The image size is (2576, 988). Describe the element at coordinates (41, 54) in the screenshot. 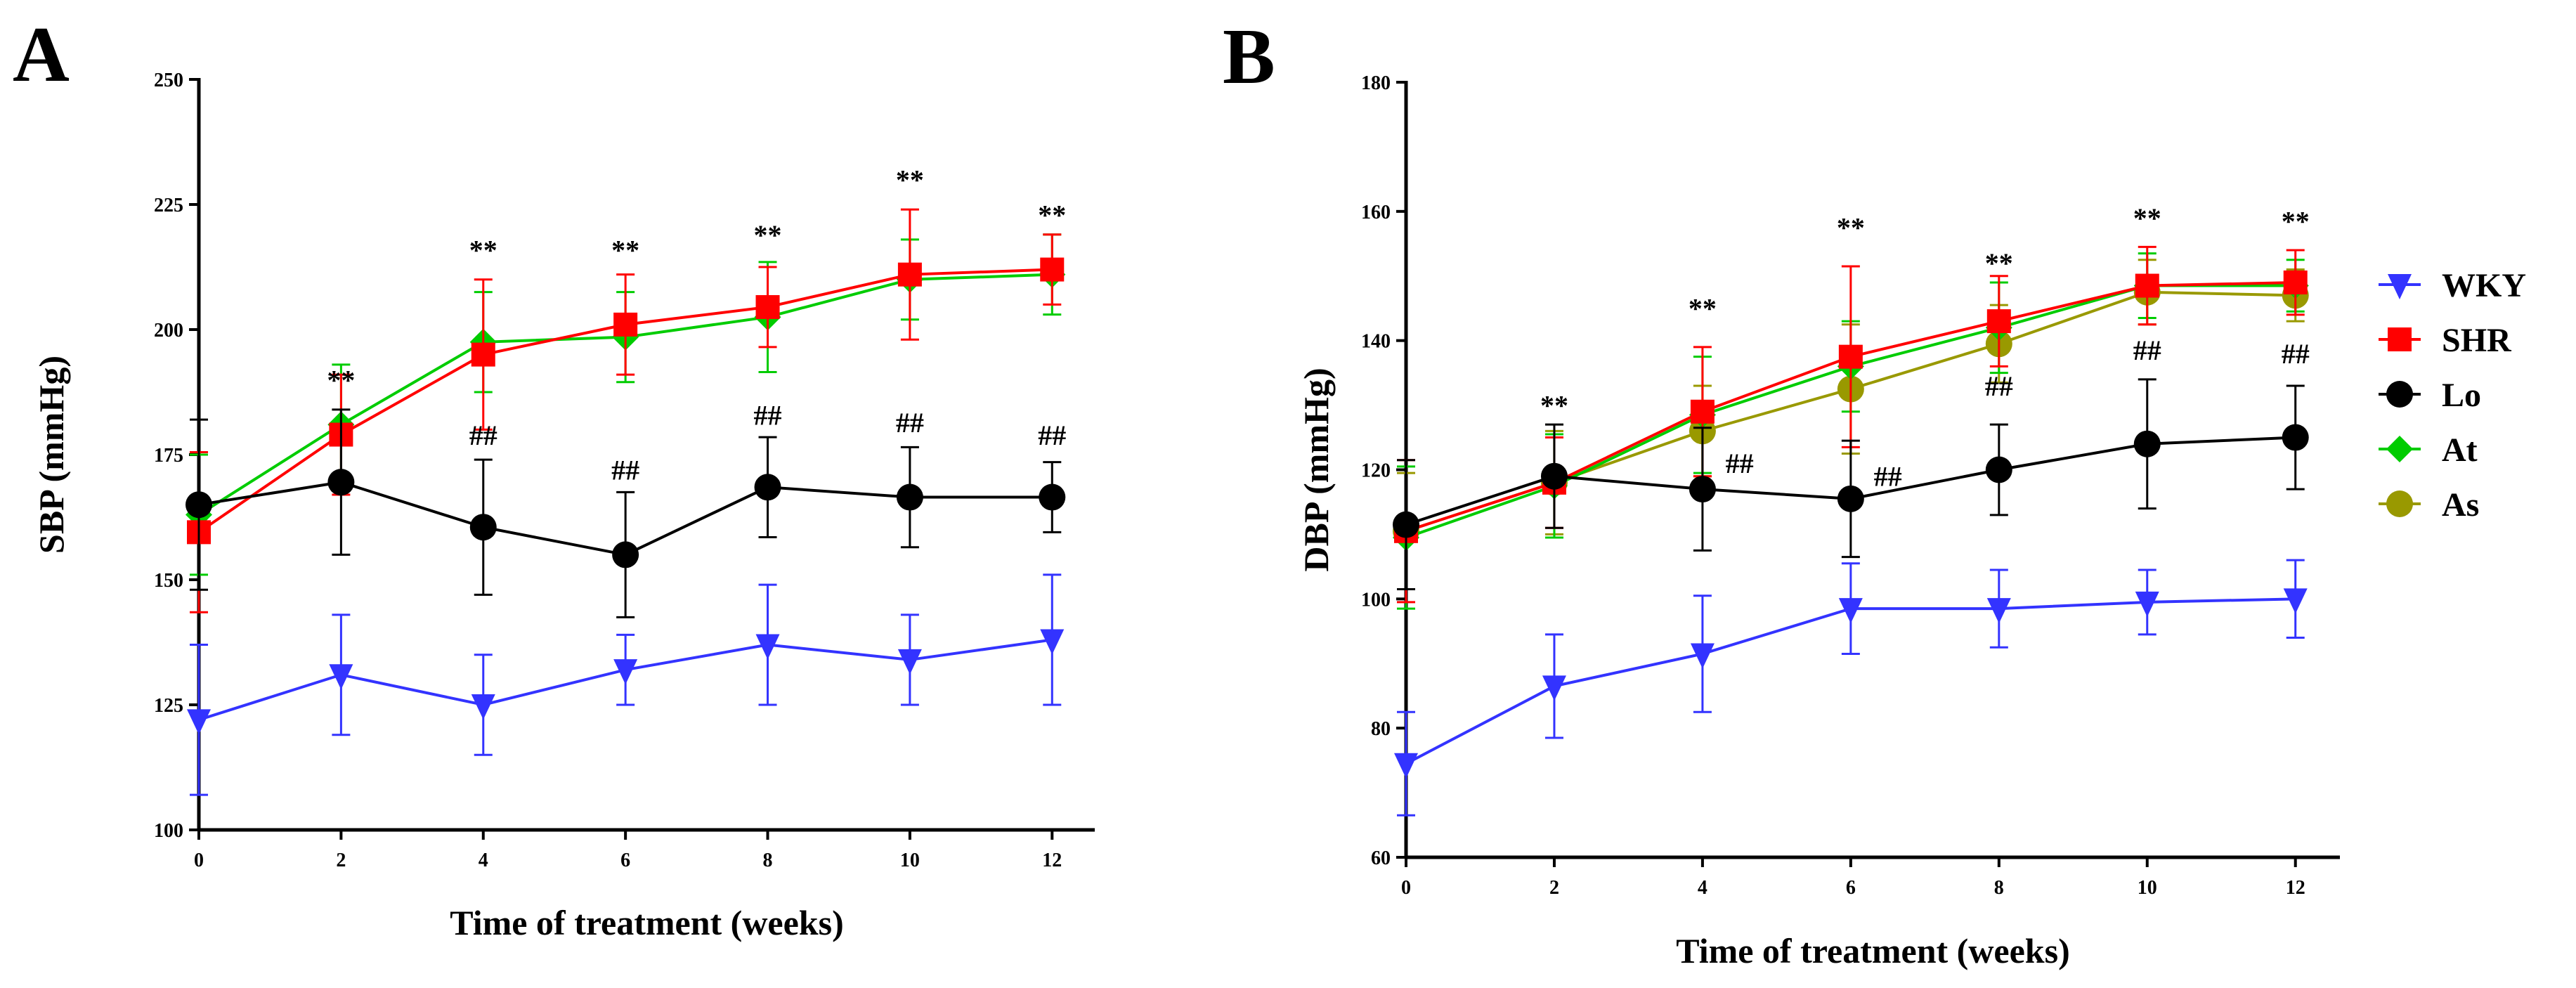

I see `panel-letter: A` at that location.